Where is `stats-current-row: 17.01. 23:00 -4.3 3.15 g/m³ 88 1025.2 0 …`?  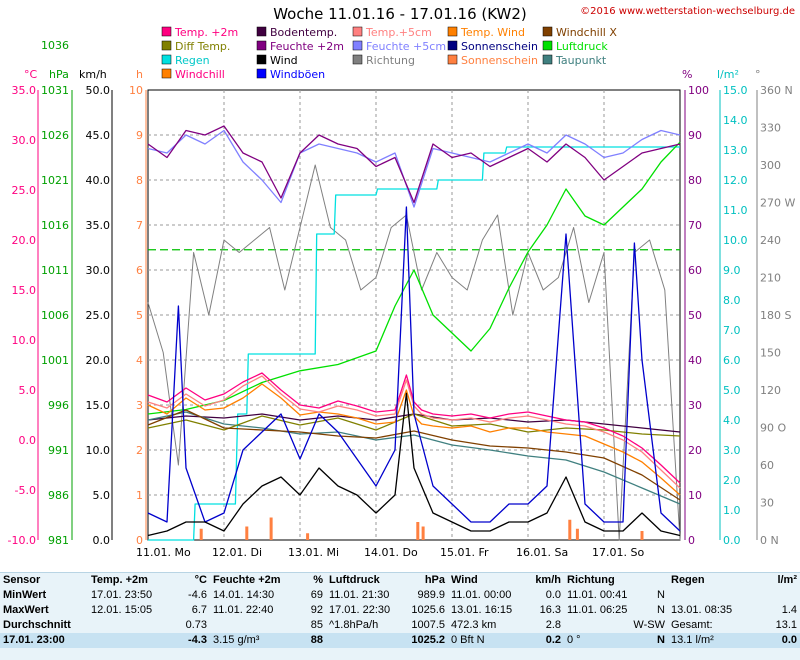 stats-current-row: 17.01. 23:00 -4.3 3.15 g/m³ 88 1025.2 0 … is located at coordinates (400, 640).